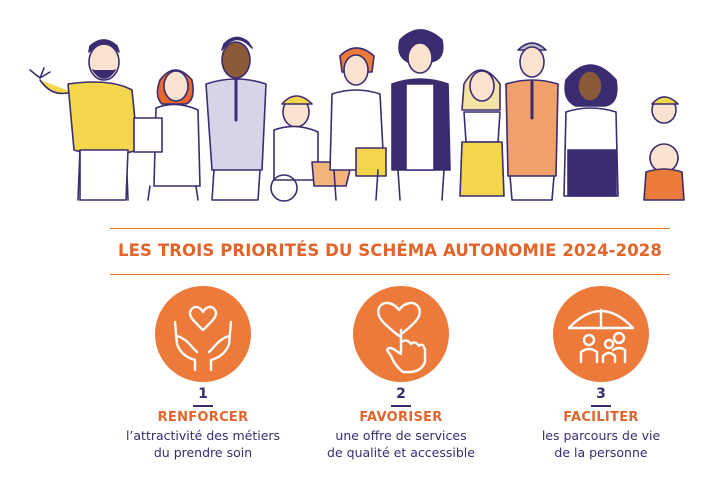 This screenshot has height=480, width=718. Describe the element at coordinates (664, 148) in the screenshot. I see `person-children` at that location.